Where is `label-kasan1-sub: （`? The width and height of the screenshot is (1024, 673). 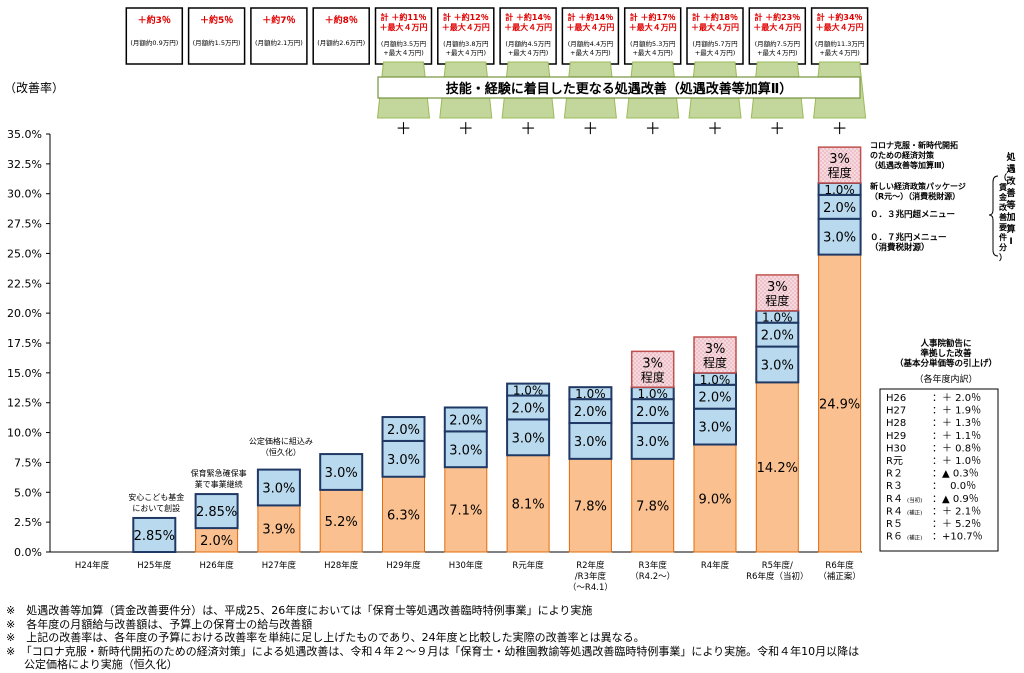 label-kasan1-sub: （ is located at coordinates (1003, 177).